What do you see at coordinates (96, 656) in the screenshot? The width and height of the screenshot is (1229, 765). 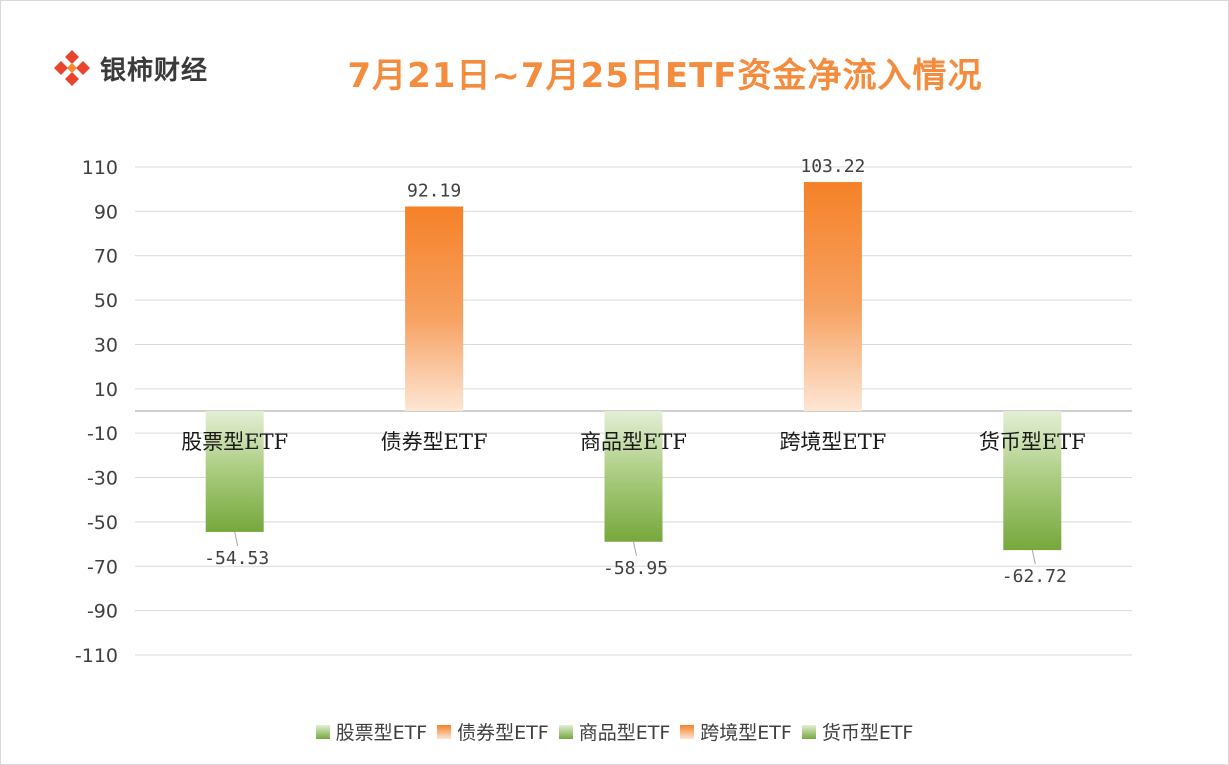 I see `y-tick-label: -110` at bounding box center [96, 656].